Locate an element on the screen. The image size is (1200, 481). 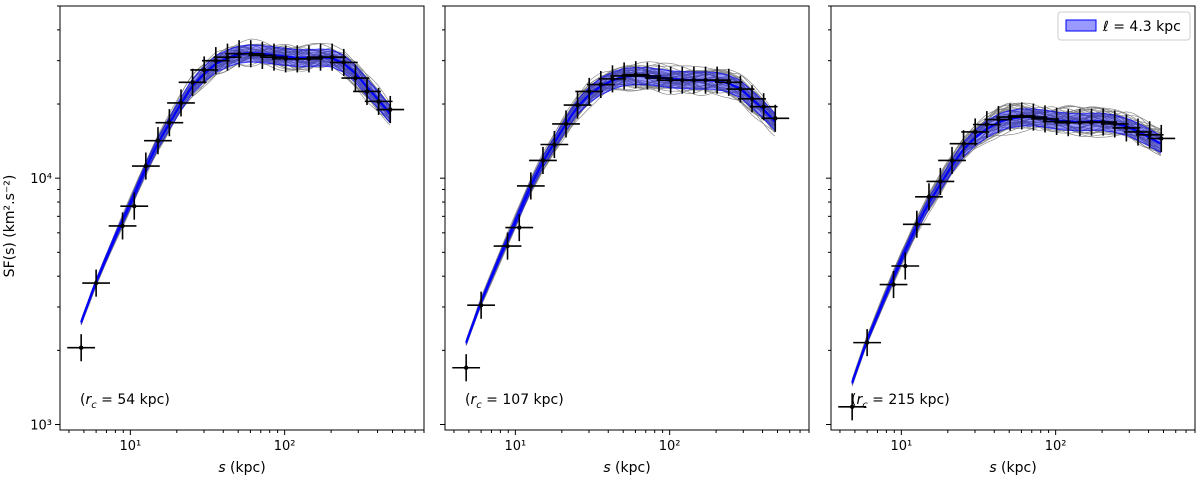
model-line is located at coordinates (235, 187).